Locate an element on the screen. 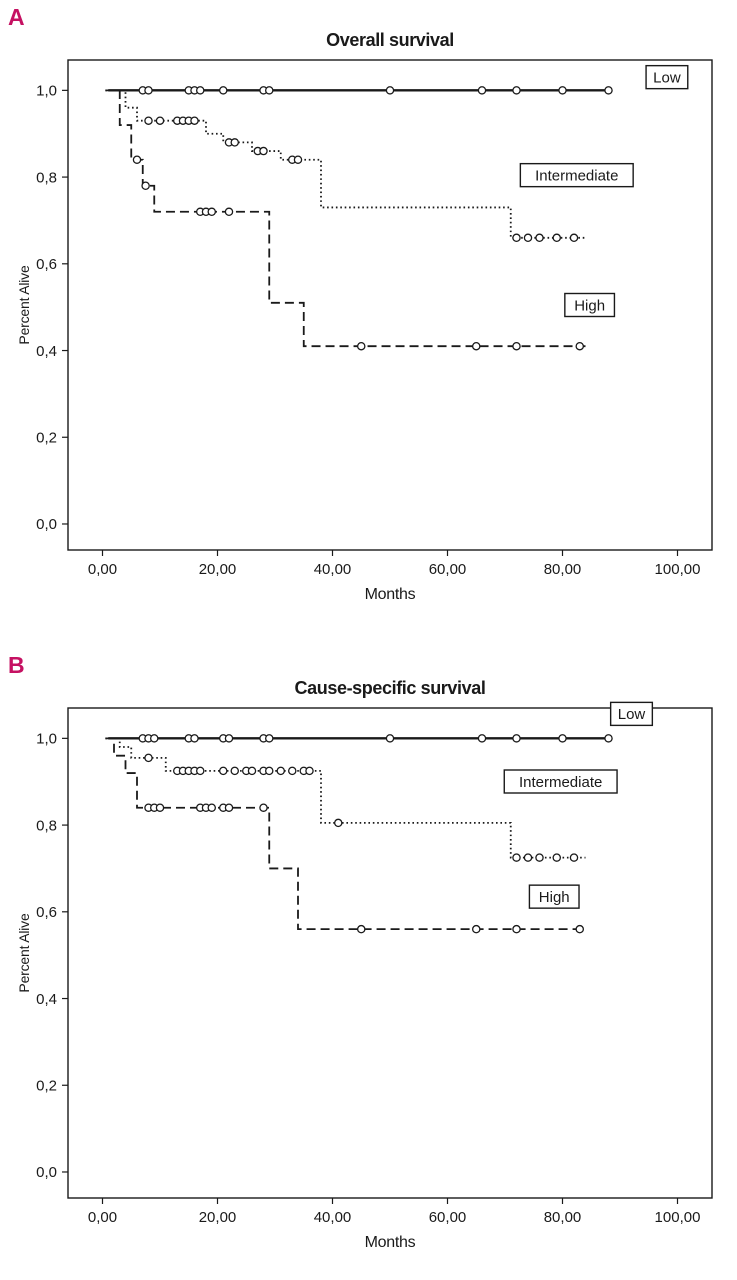  panel-letter-b: B is located at coordinates (16, 665).